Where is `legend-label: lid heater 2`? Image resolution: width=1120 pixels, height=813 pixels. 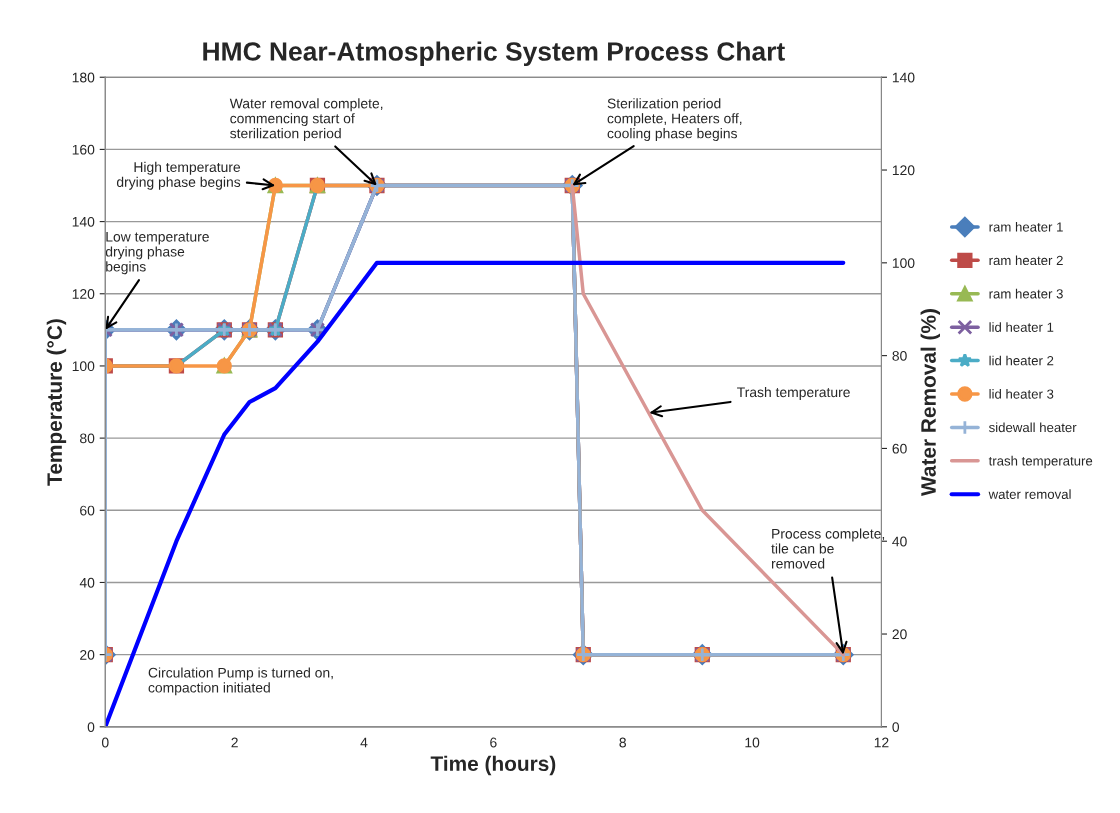
legend-label: lid heater 2 is located at coordinates (1021, 360).